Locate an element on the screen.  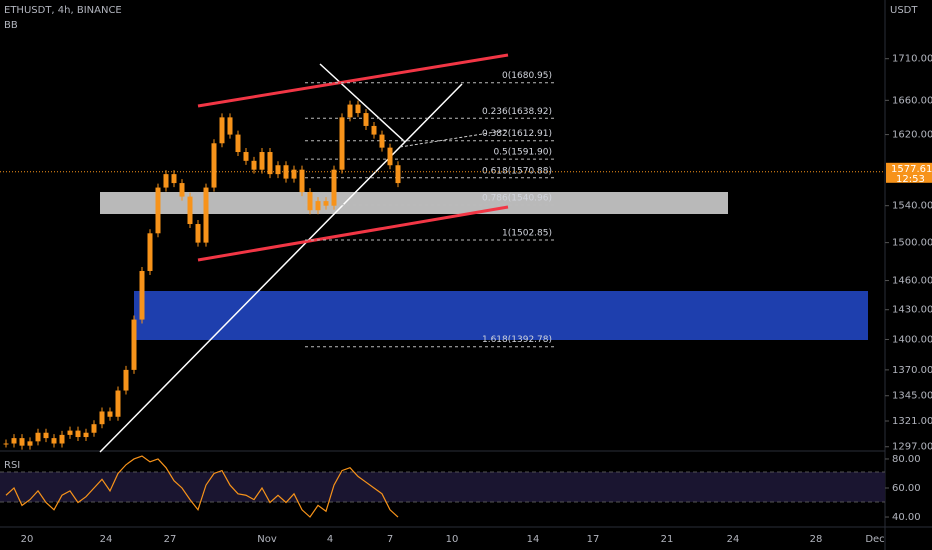
rsi-label: RSI is located at coordinates (12, 465).